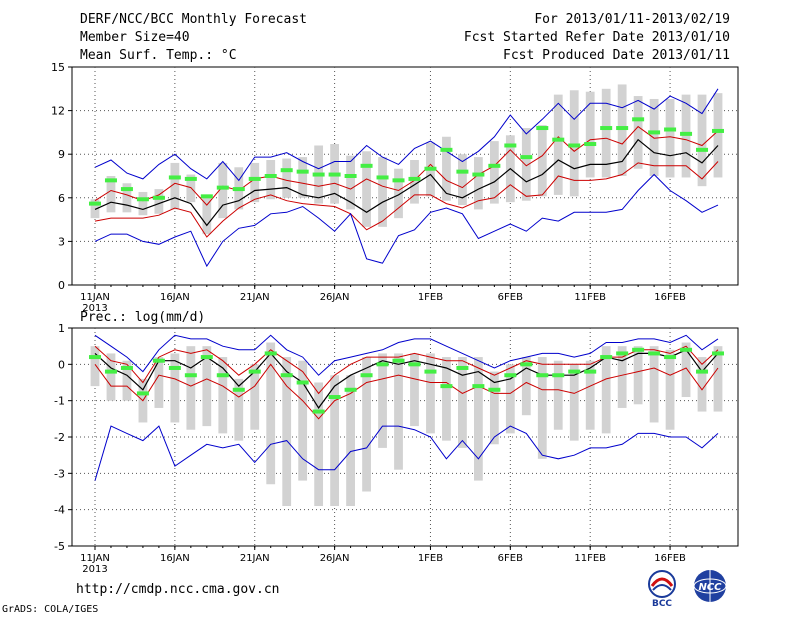 The image size is (800, 618). I want to click on grads-credit: GrADS: COLA/IGES, so click(50, 609).